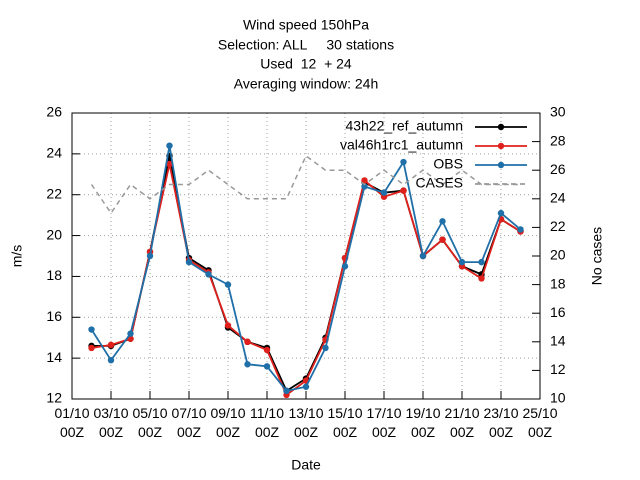 The image size is (640, 480). Describe the element at coordinates (558, 398) in the screenshot. I see `y2-tick-label: 10` at that location.